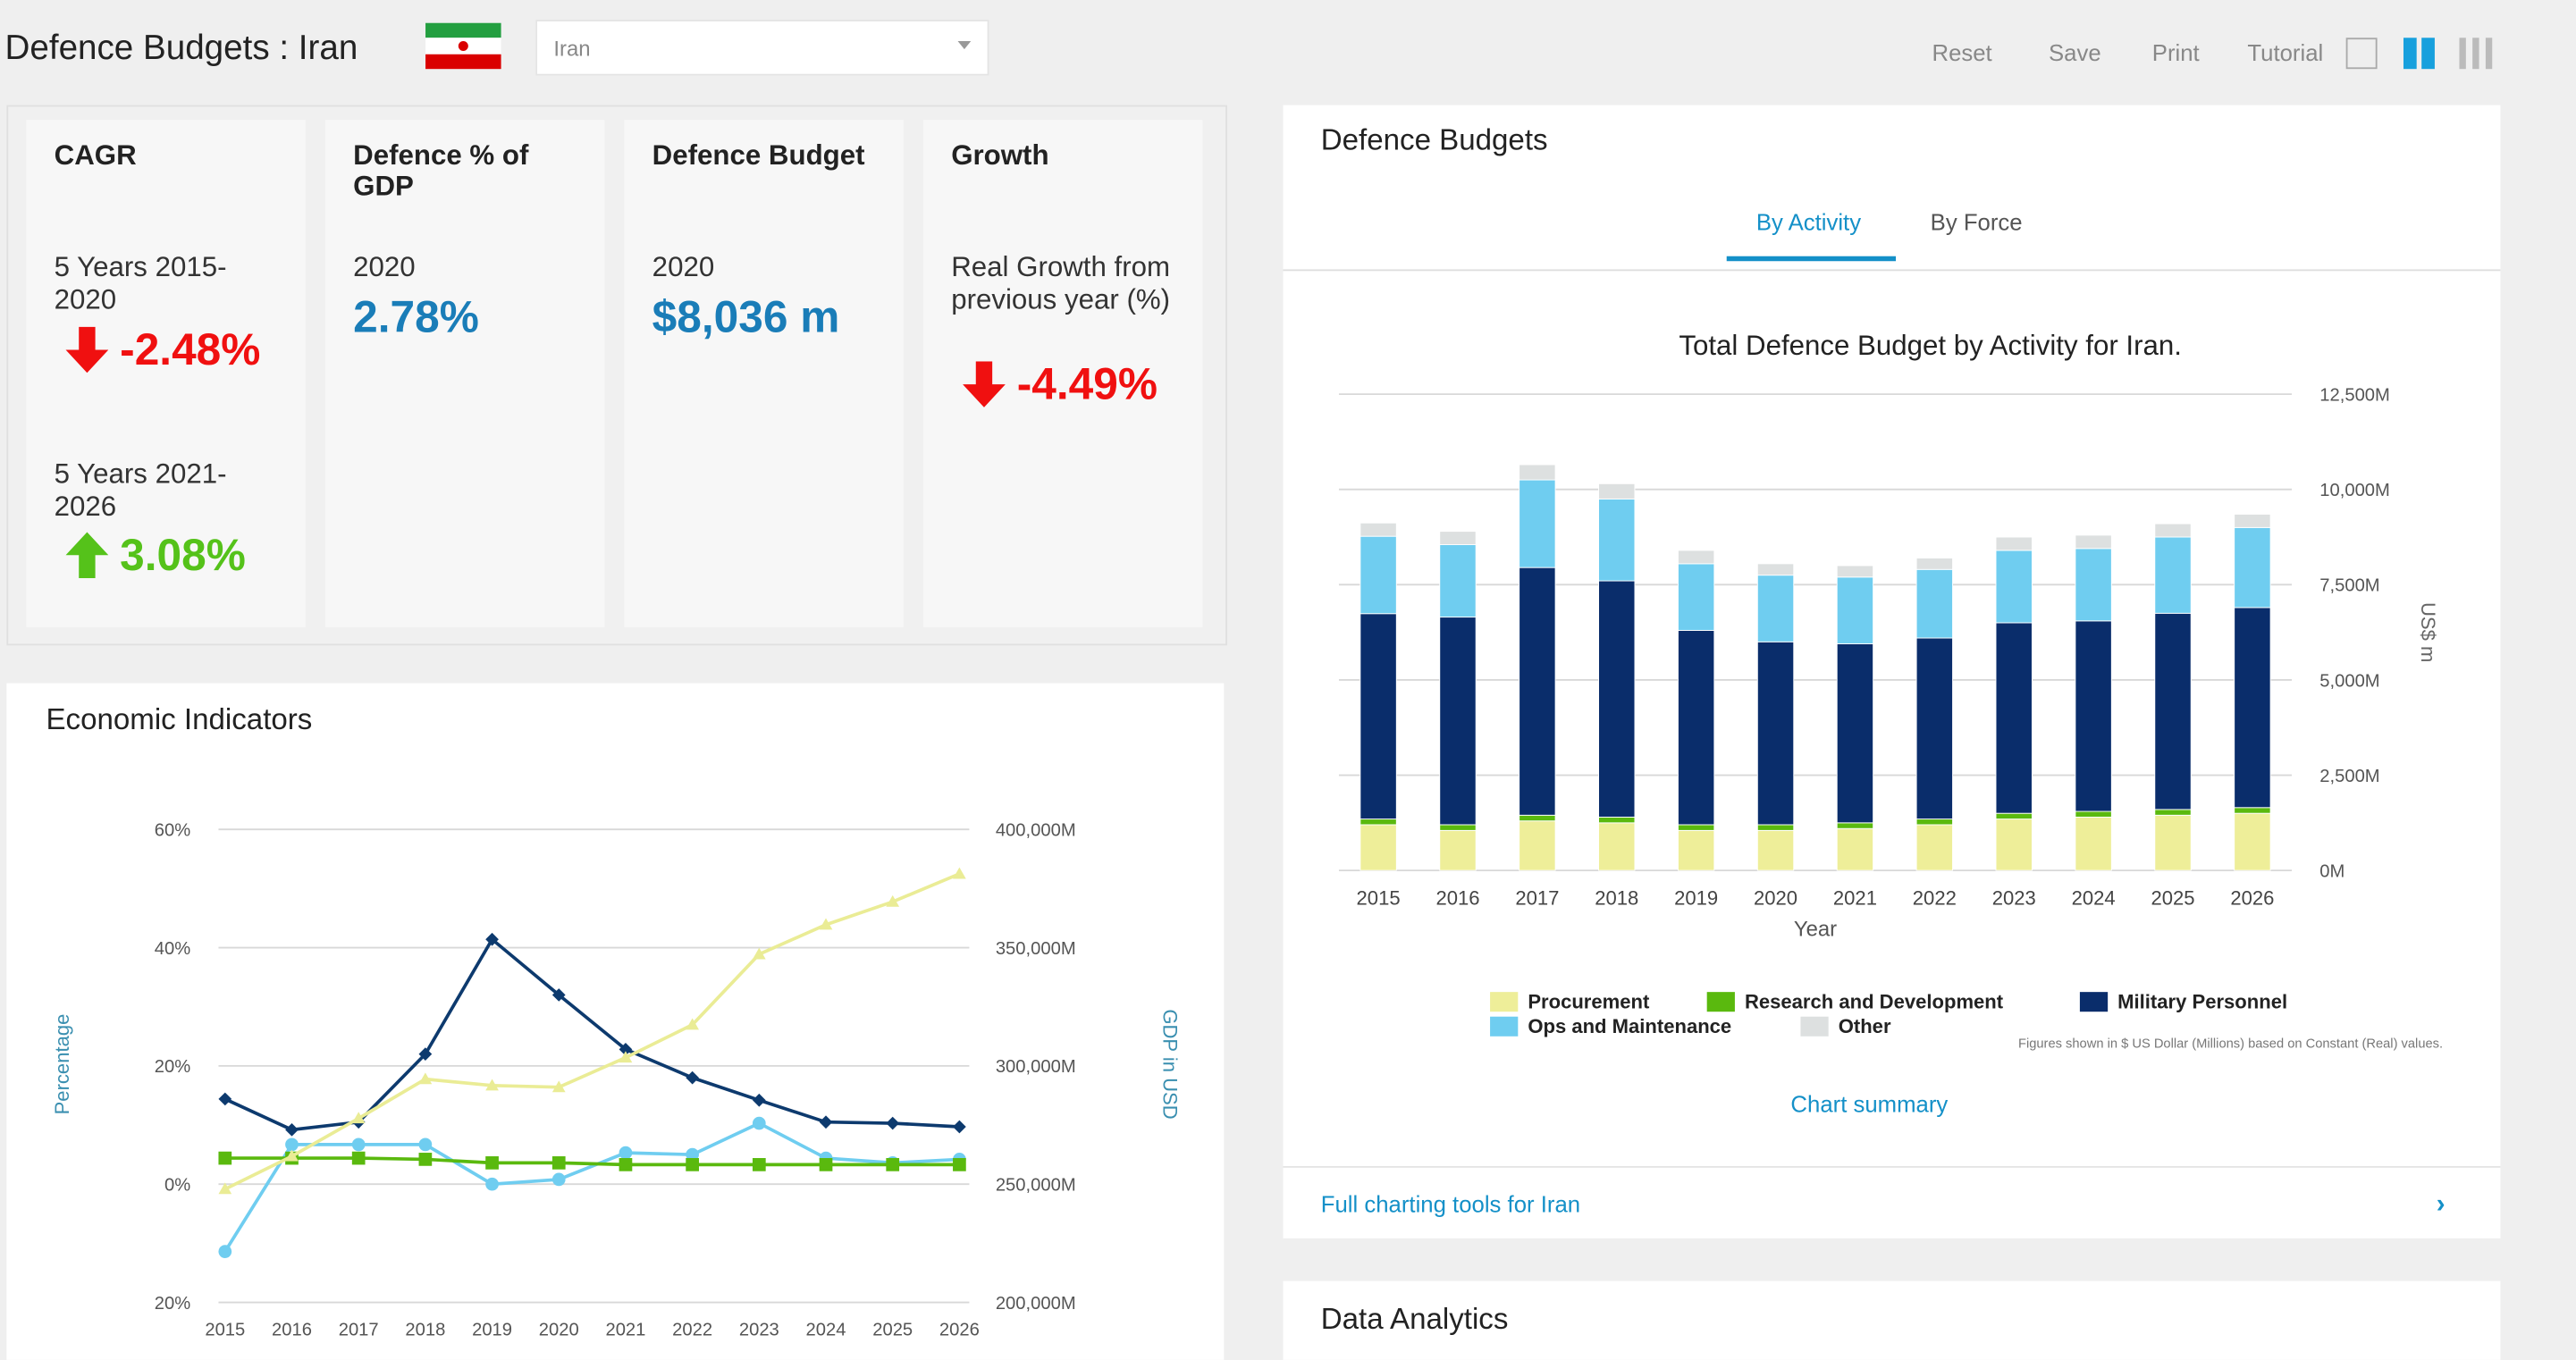  Describe the element at coordinates (1870, 1103) in the screenshot. I see `chart-summary-link: Chart summary` at that location.